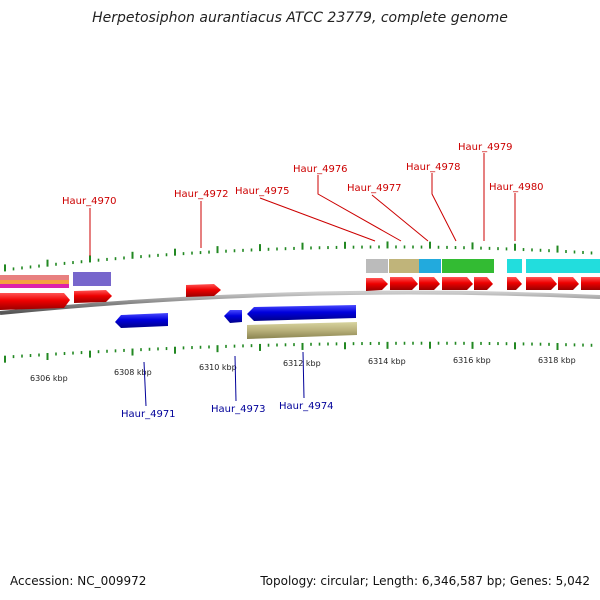  What do you see at coordinates (201, 194) in the screenshot?
I see `gene-label-haur-4972: Haur_4972` at bounding box center [201, 194].